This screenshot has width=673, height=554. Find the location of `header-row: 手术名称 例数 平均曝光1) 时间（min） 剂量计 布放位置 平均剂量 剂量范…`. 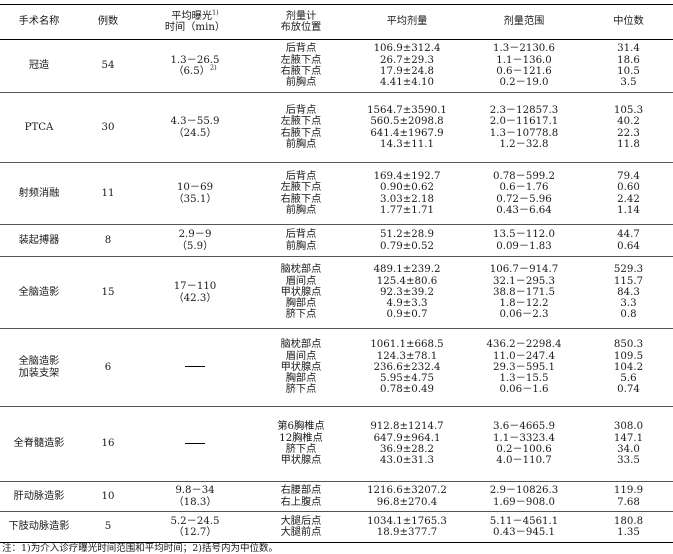

header-row: 手术名称 例数 平均曝光1) 时间（min） 剂量计 布放位置 平均剂量 剂量范… is located at coordinates (336, 22).